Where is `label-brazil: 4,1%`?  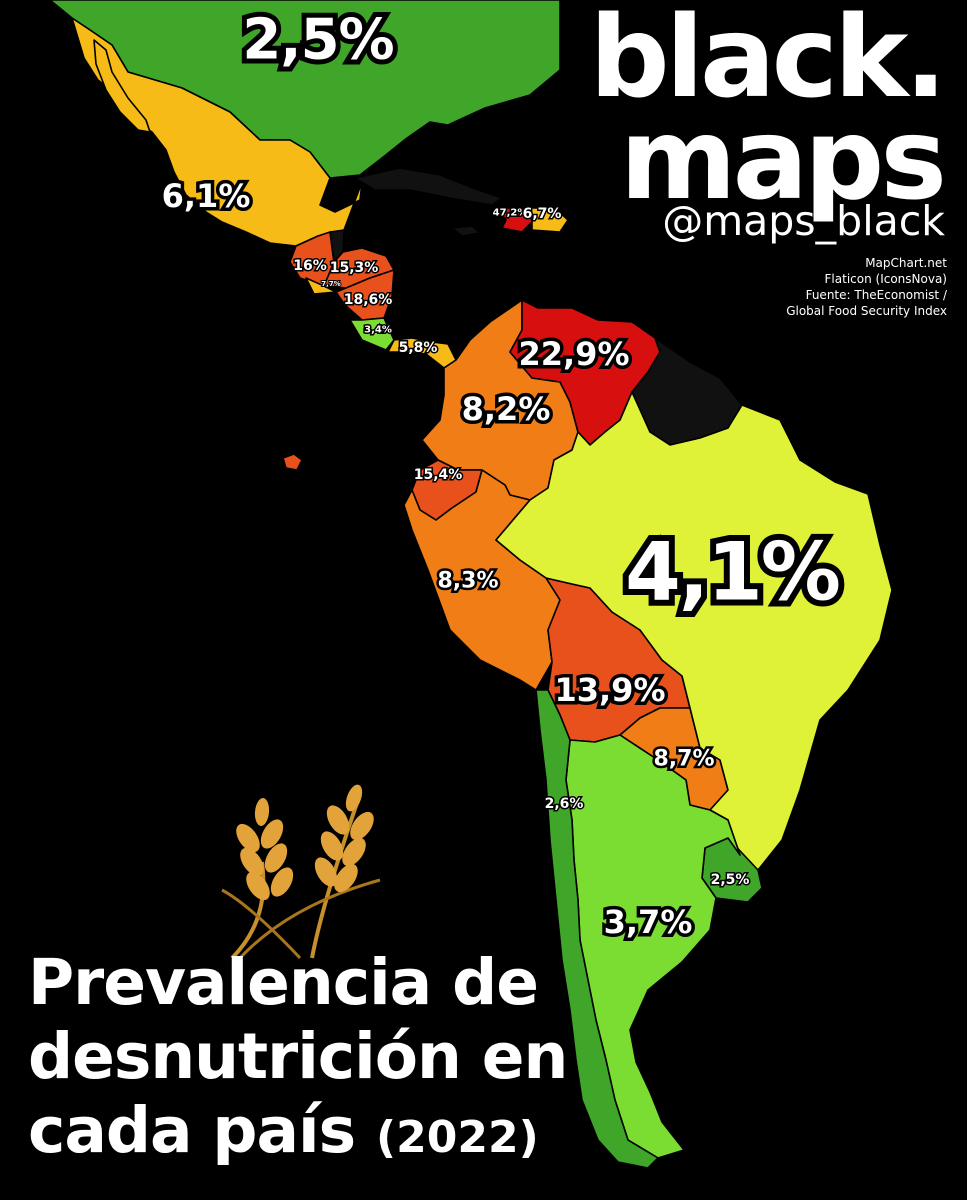
label-brazil: 4,1% is located at coordinates (733, 572).